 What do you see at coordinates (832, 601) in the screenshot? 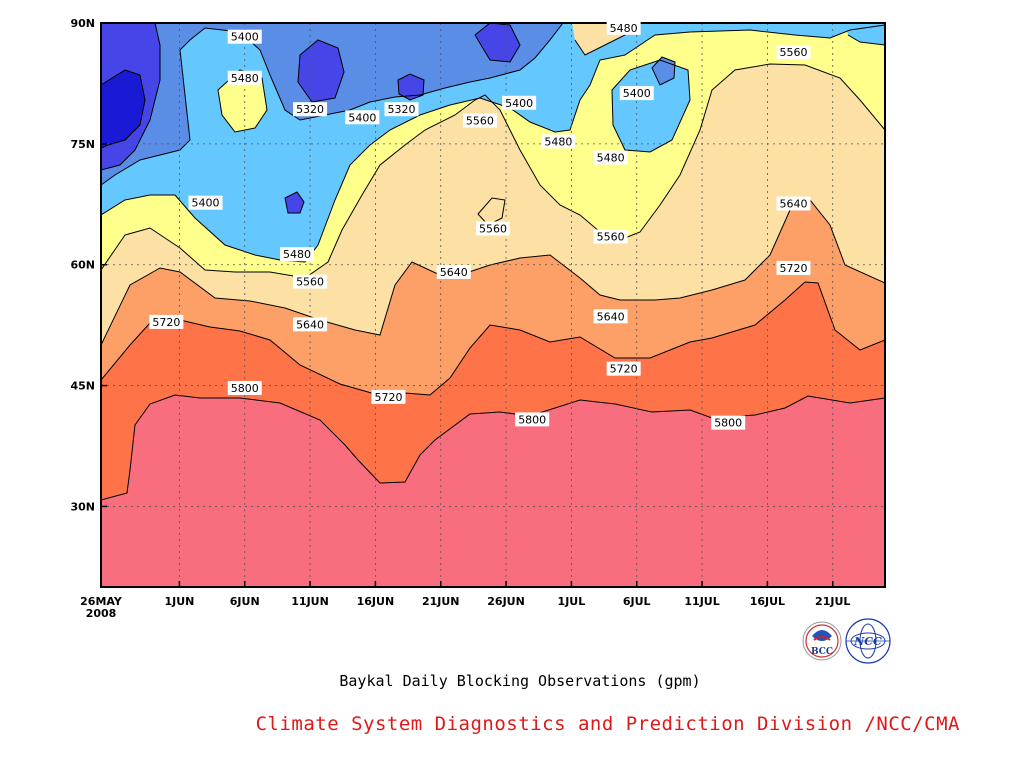
I see `x-tick-label: 21JUL` at bounding box center [832, 601].